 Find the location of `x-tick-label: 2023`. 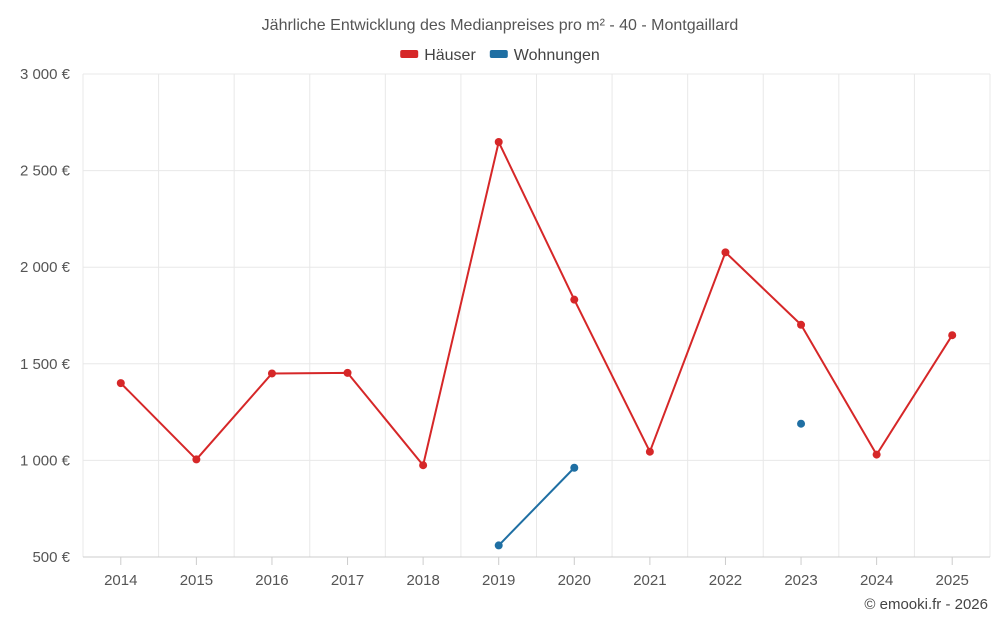

x-tick-label: 2023 is located at coordinates (800, 580).